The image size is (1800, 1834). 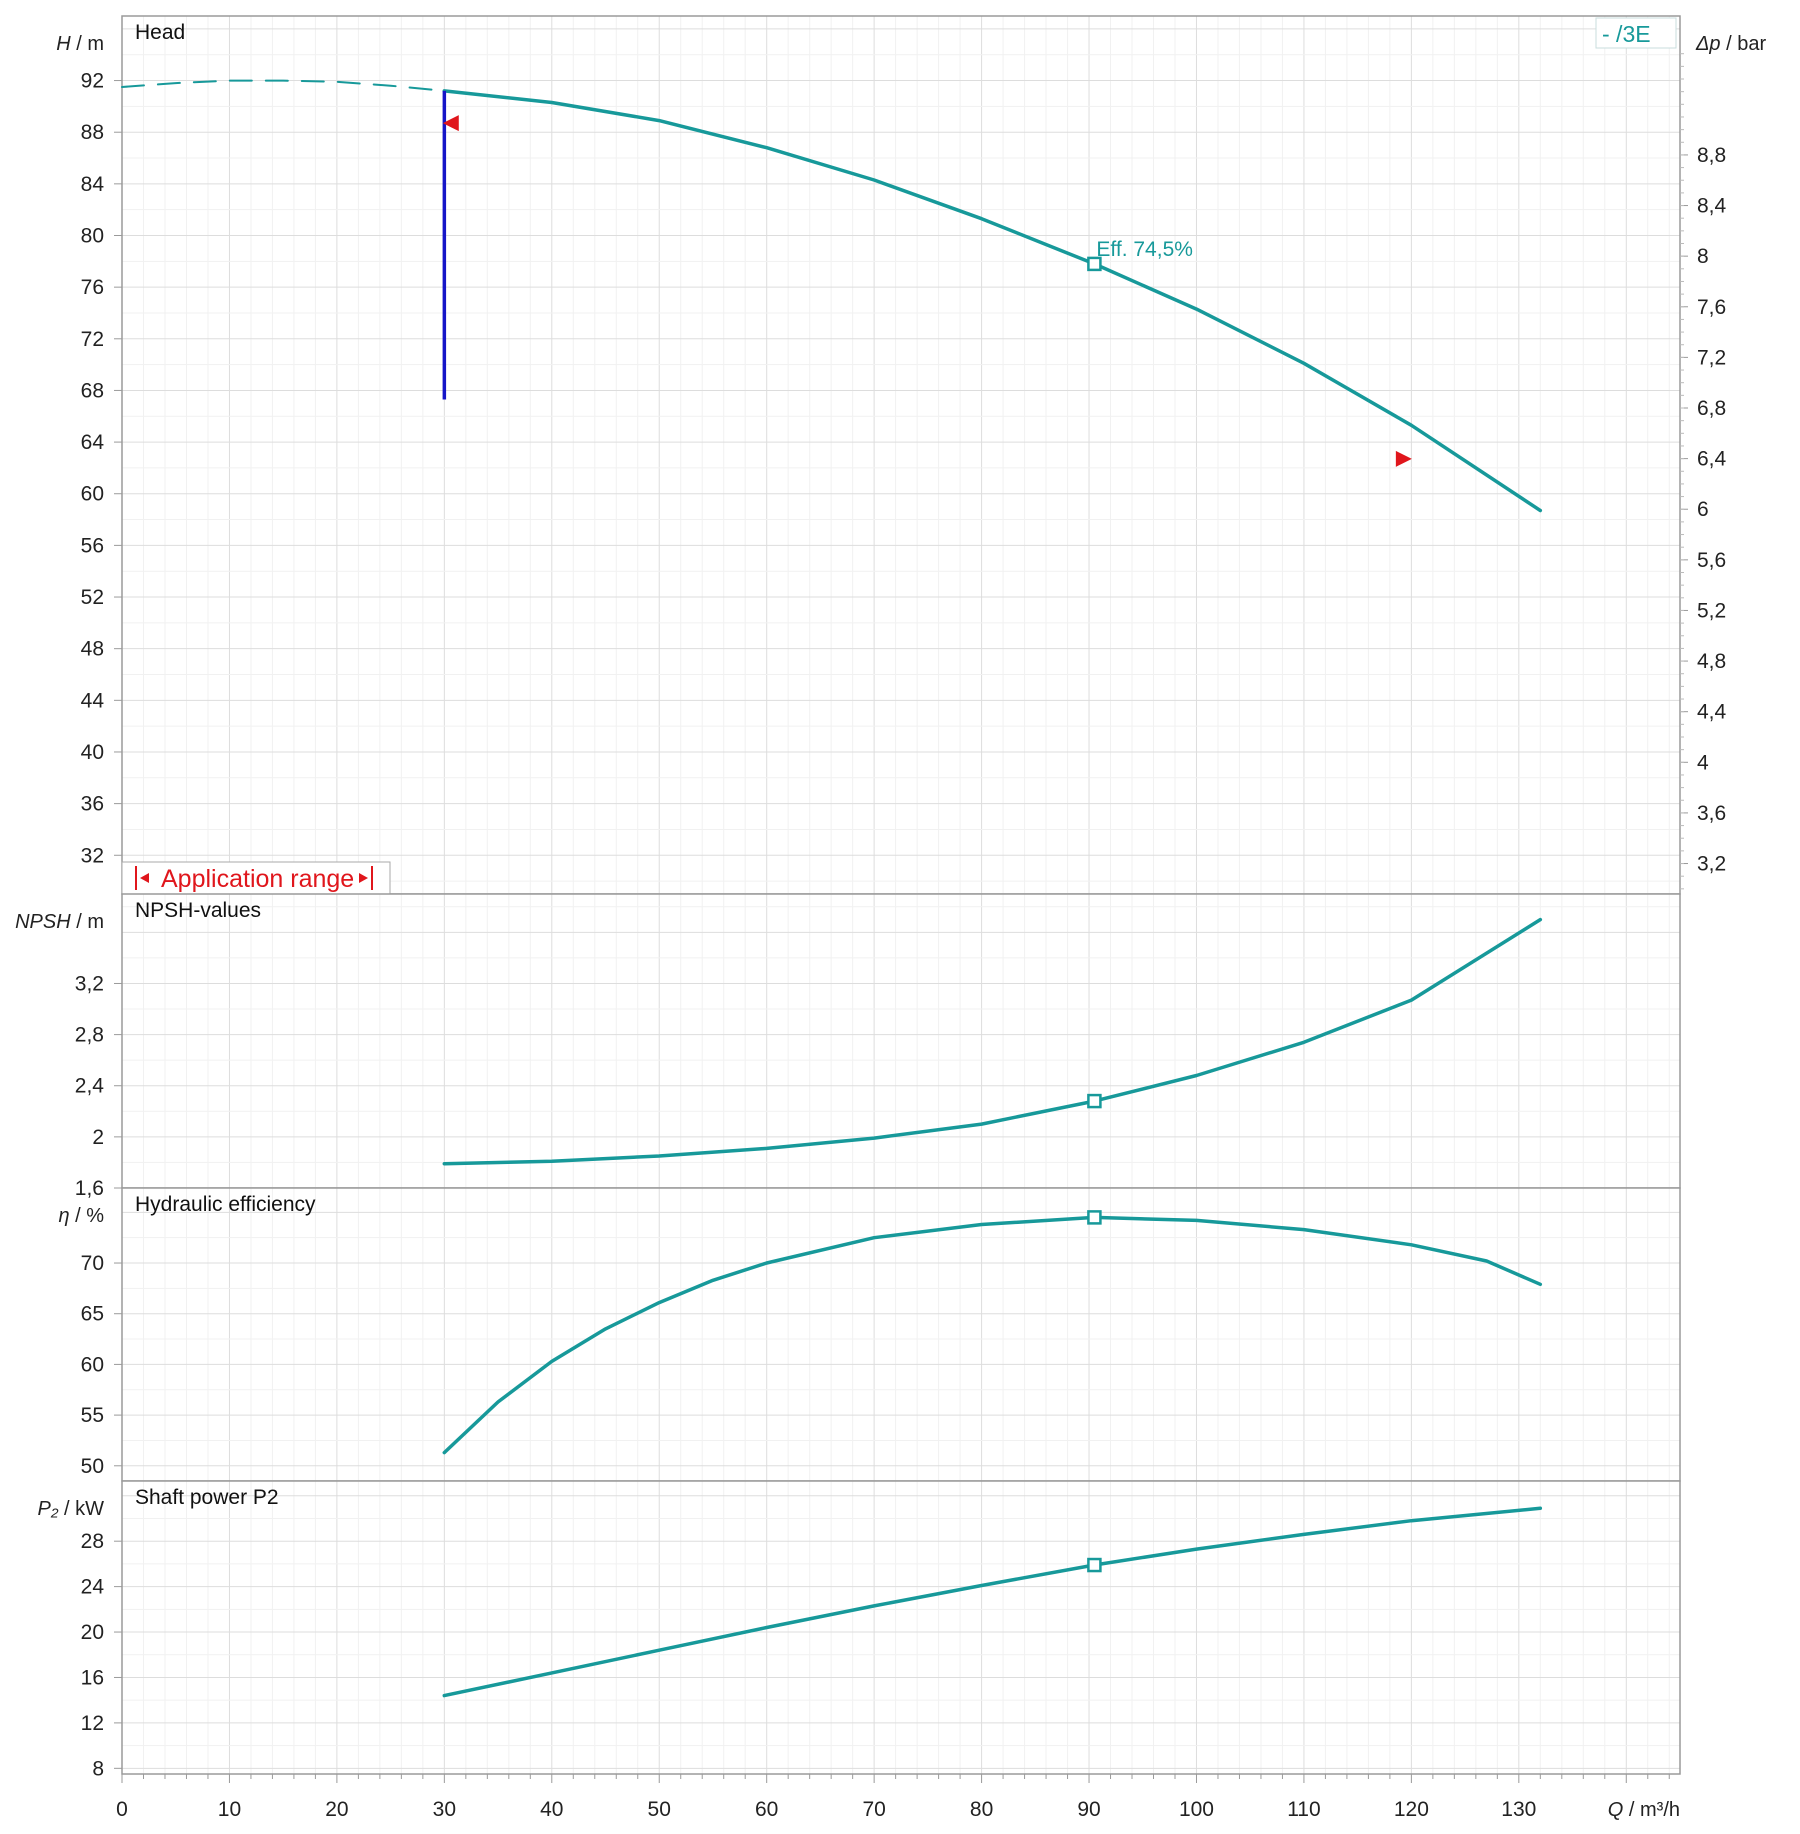 I want to click on right-y-tick-label: 5,6, so click(x=1711, y=560).